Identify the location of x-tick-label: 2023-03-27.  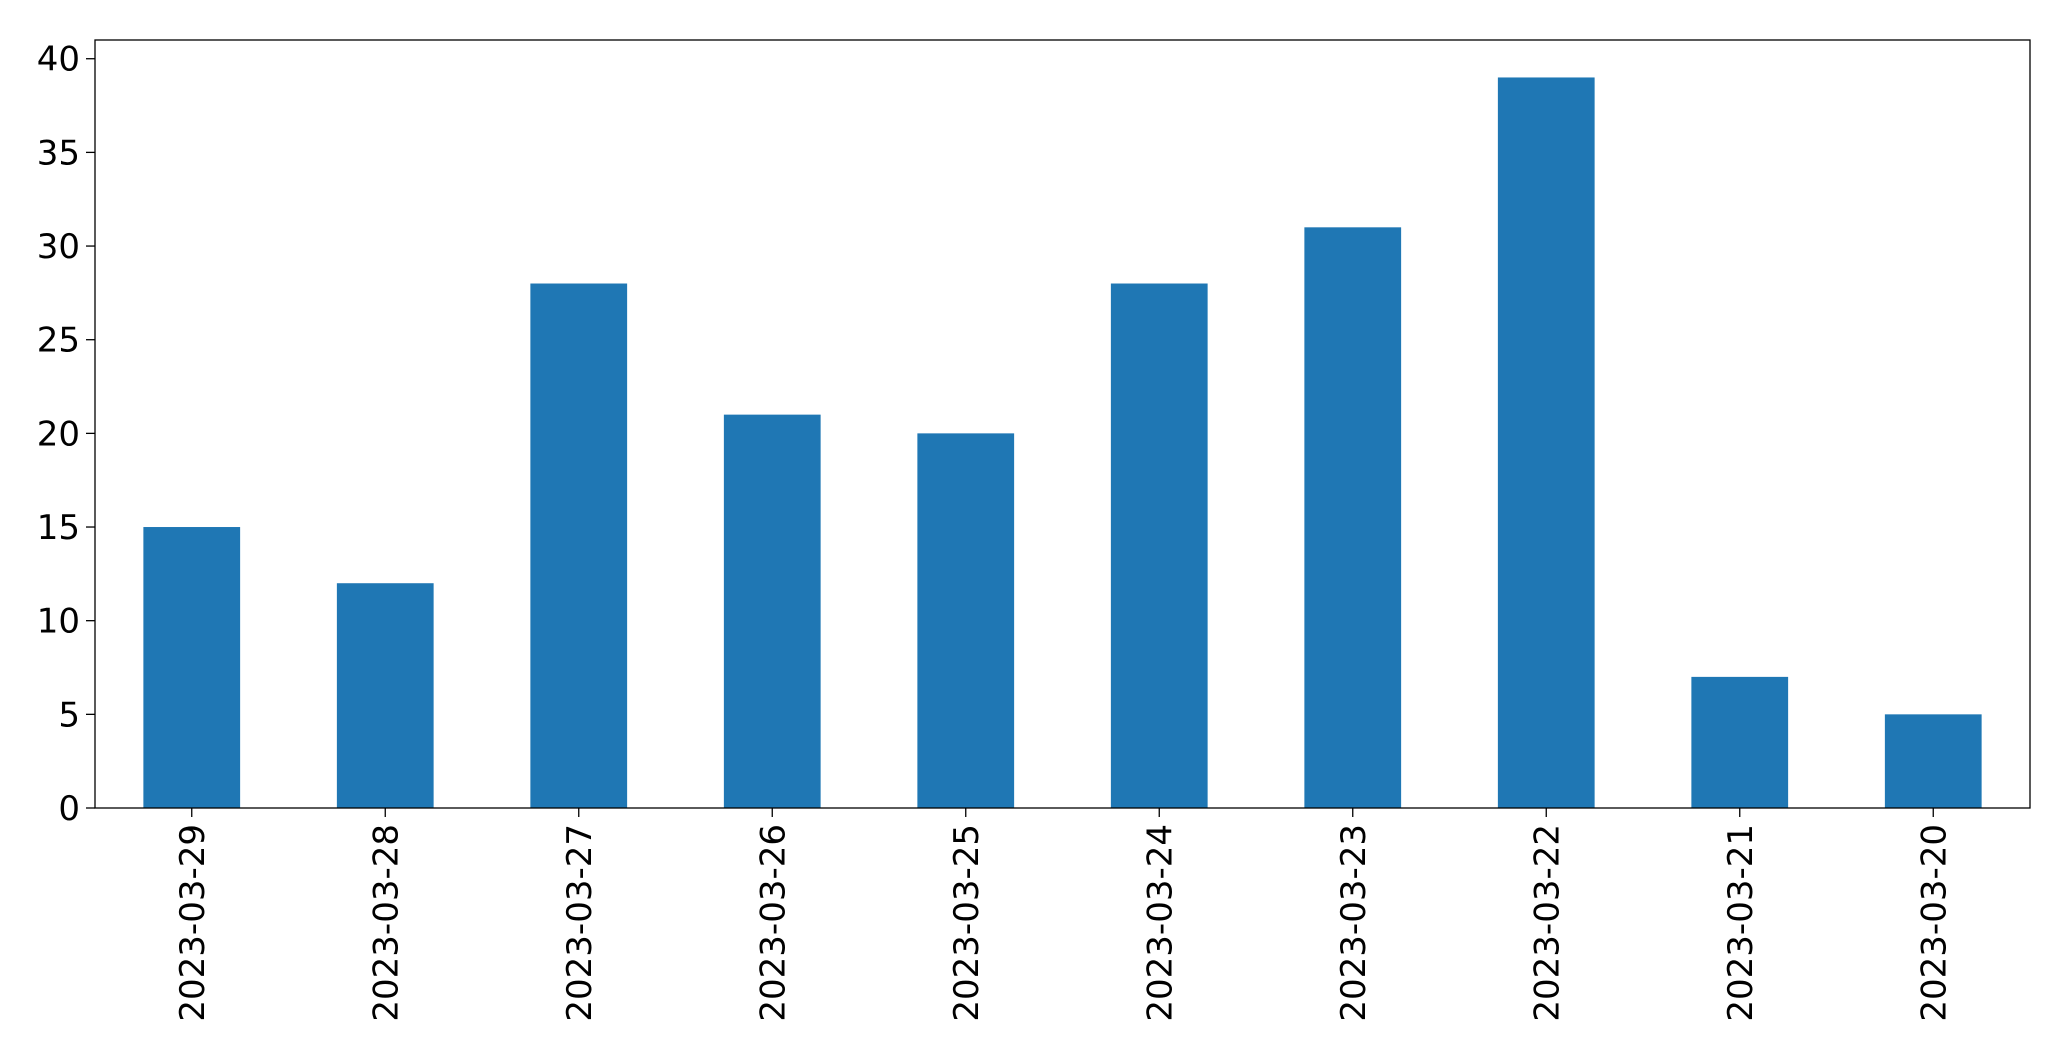
(580, 923).